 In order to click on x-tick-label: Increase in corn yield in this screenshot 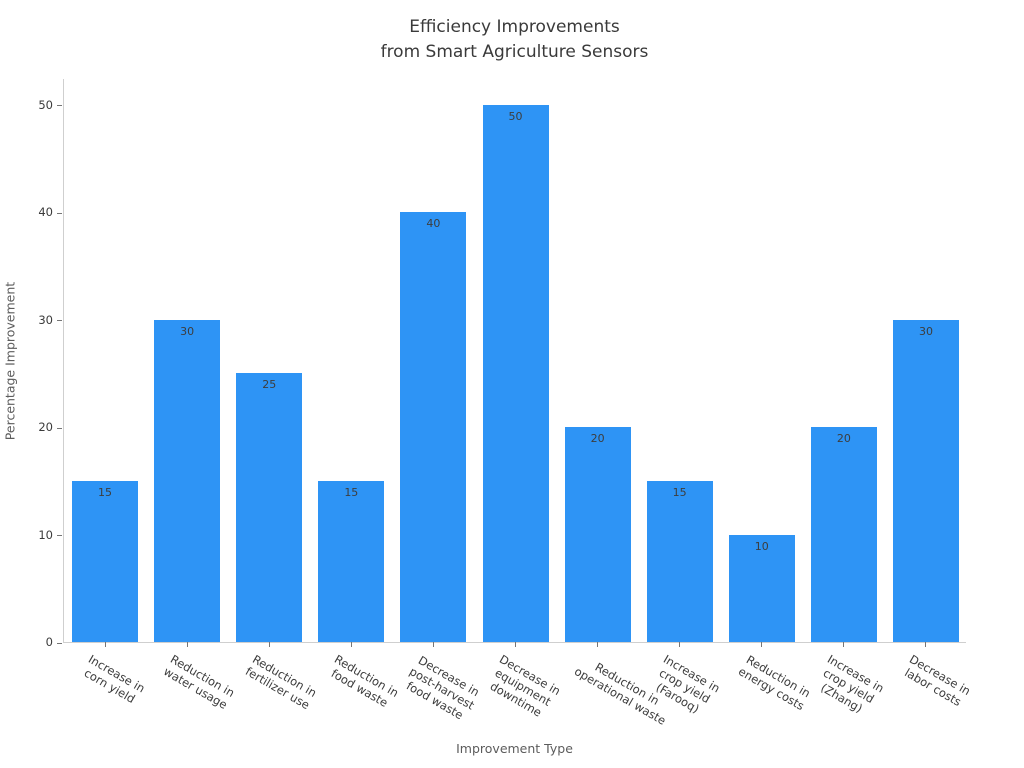, I will do `click(114, 679)`.